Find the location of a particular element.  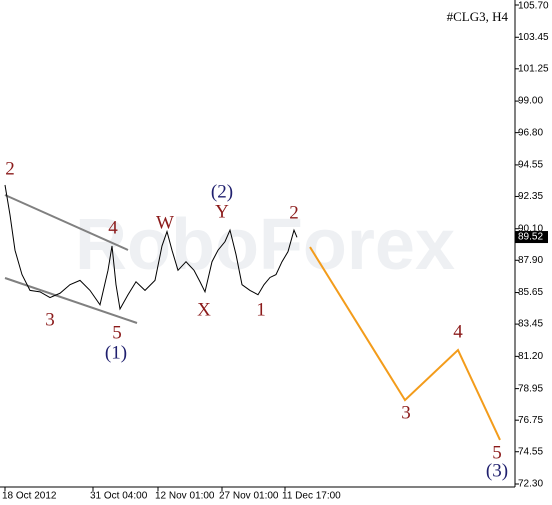

y-tick-label: 105.70 is located at coordinates (533, 6).